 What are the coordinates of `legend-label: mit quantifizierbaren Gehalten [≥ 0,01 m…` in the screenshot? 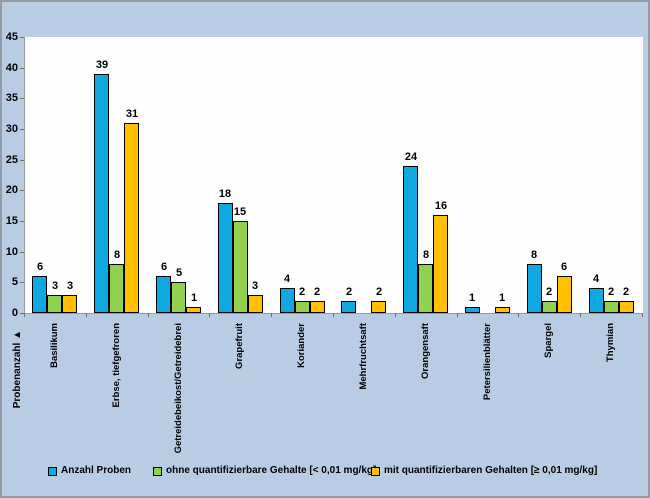 It's located at (491, 470).